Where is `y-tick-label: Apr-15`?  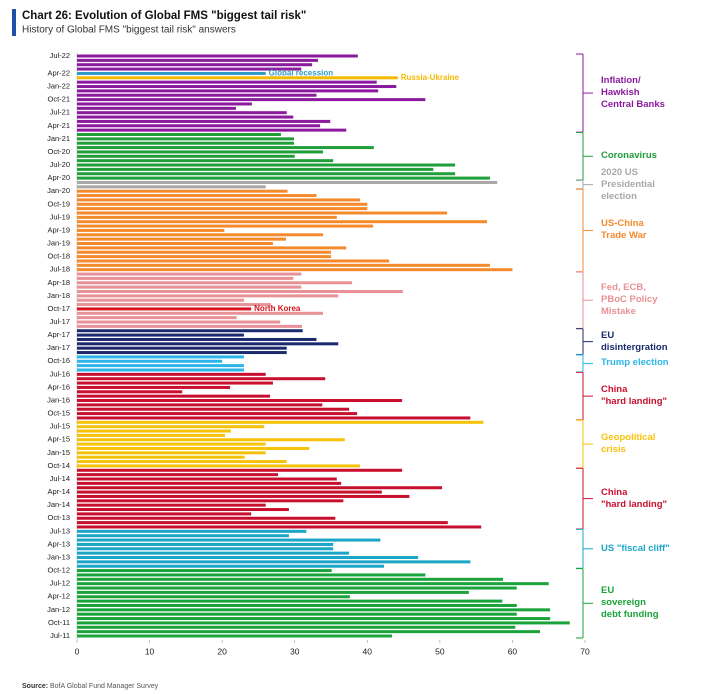
y-tick-label: Apr-15 is located at coordinates (58, 439).